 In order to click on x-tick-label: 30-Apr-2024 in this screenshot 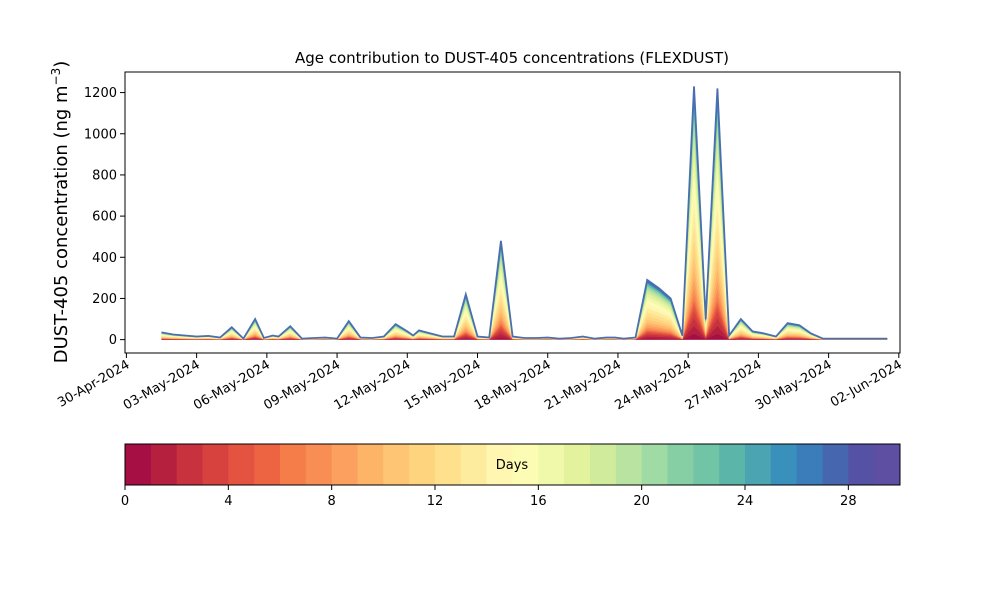, I will do `click(93, 383)`.